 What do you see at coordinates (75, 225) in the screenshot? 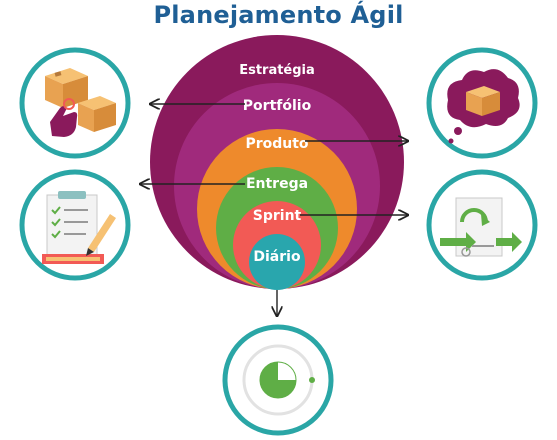
I see `checklist-pencil-icon` at bounding box center [75, 225].